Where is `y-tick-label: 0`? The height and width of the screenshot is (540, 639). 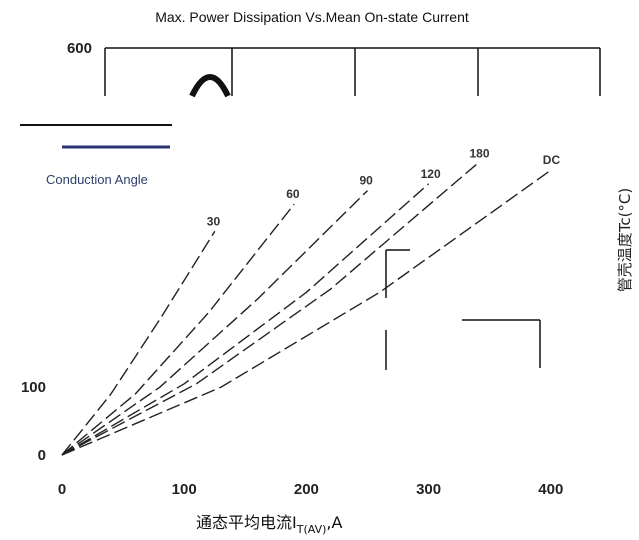 y-tick-label: 0 is located at coordinates (42, 455).